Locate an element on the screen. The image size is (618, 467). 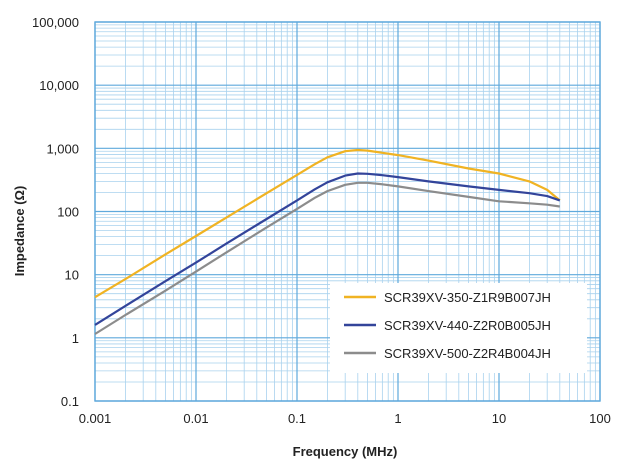
x-tick-label: 0.001 is located at coordinates (95, 418).